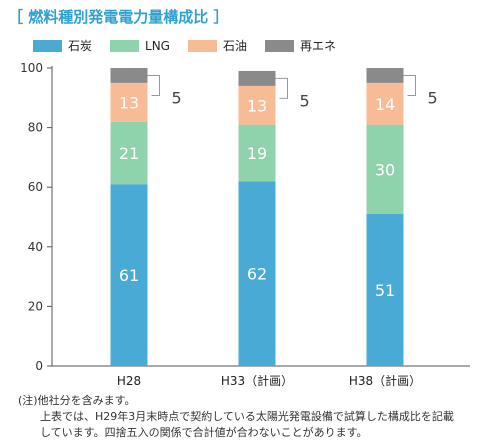 The image size is (500, 448). Describe the element at coordinates (35, 128) in the screenshot. I see `y-tick-label: 80` at that location.